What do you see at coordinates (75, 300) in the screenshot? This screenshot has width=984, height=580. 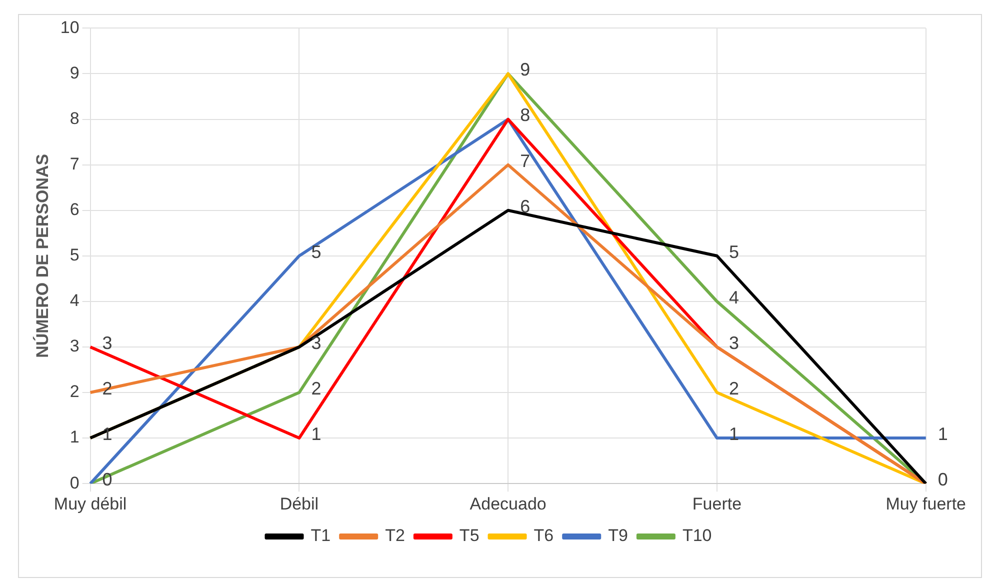 I see `y-tick-label: 4` at bounding box center [75, 300].